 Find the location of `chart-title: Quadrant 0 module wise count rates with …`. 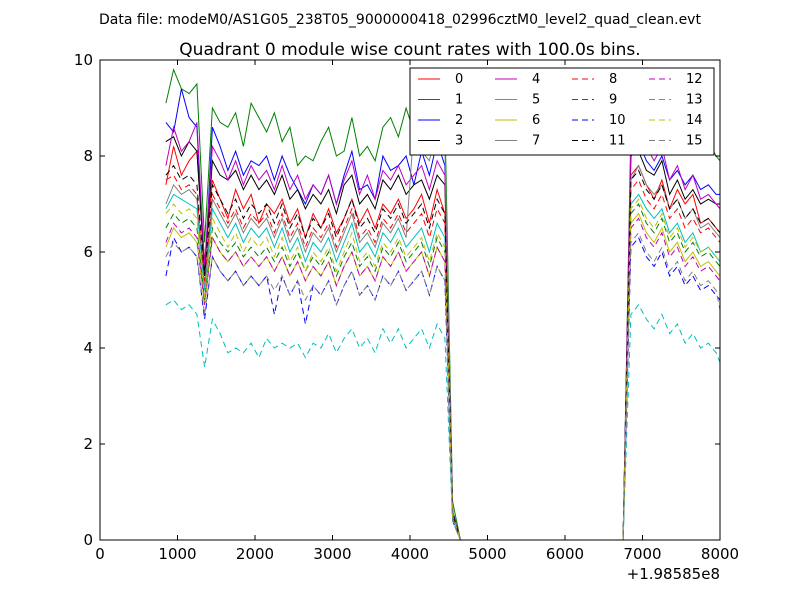

chart-title: Quadrant 0 module wise count rates with … is located at coordinates (409, 50).